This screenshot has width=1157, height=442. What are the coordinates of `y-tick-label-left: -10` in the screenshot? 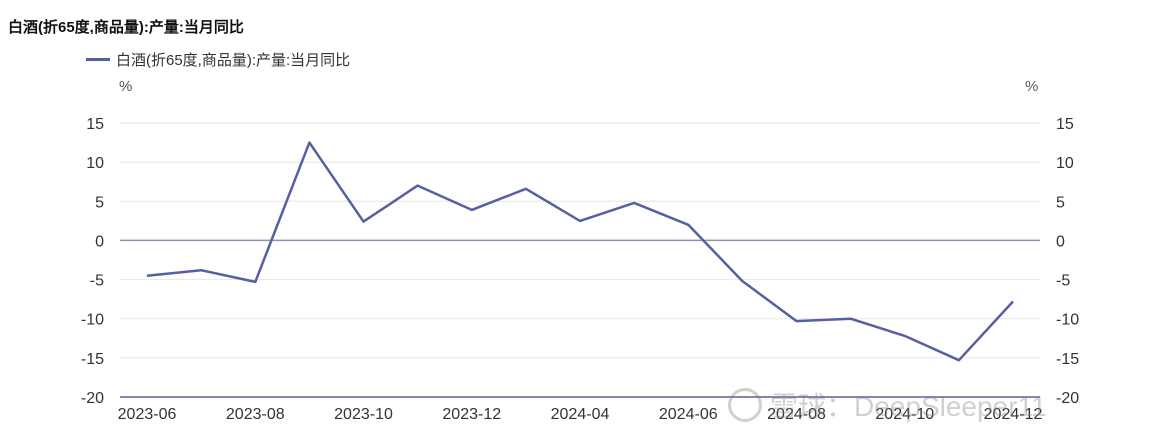 It's located at (92, 320).